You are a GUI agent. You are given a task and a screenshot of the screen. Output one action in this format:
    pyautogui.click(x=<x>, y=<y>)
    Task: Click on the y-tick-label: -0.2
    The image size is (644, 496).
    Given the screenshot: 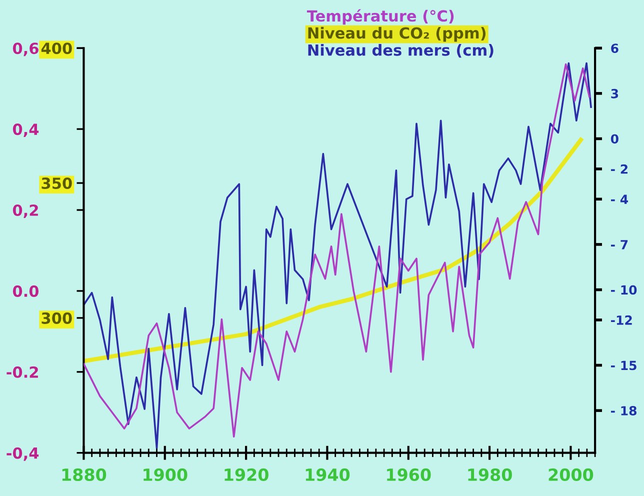 What is the action you would take?
    pyautogui.click(x=22, y=372)
    